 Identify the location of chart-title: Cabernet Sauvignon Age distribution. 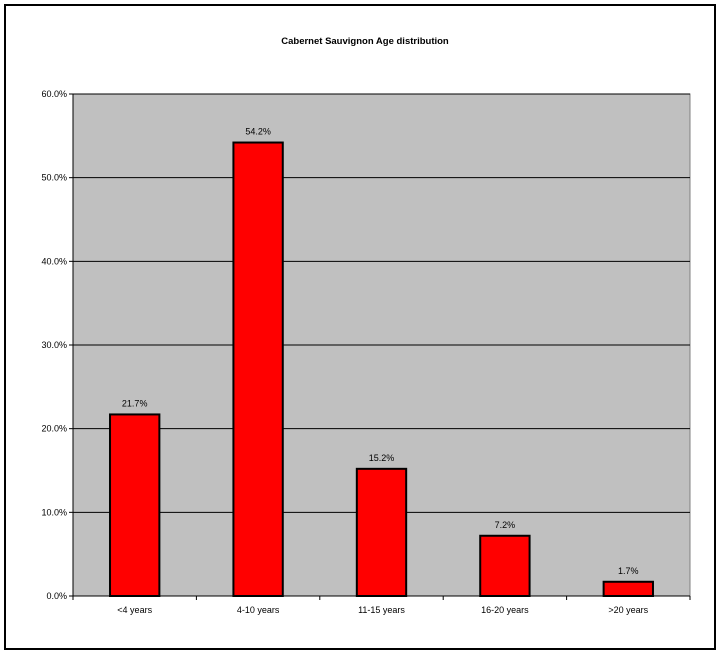
(365, 41).